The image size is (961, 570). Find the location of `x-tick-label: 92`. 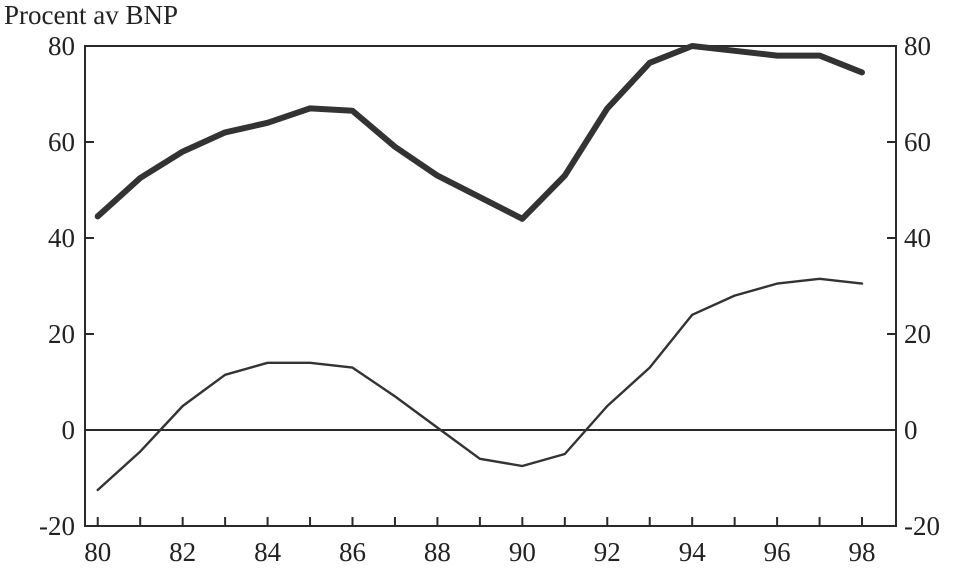

x-tick-label: 92 is located at coordinates (607, 552).